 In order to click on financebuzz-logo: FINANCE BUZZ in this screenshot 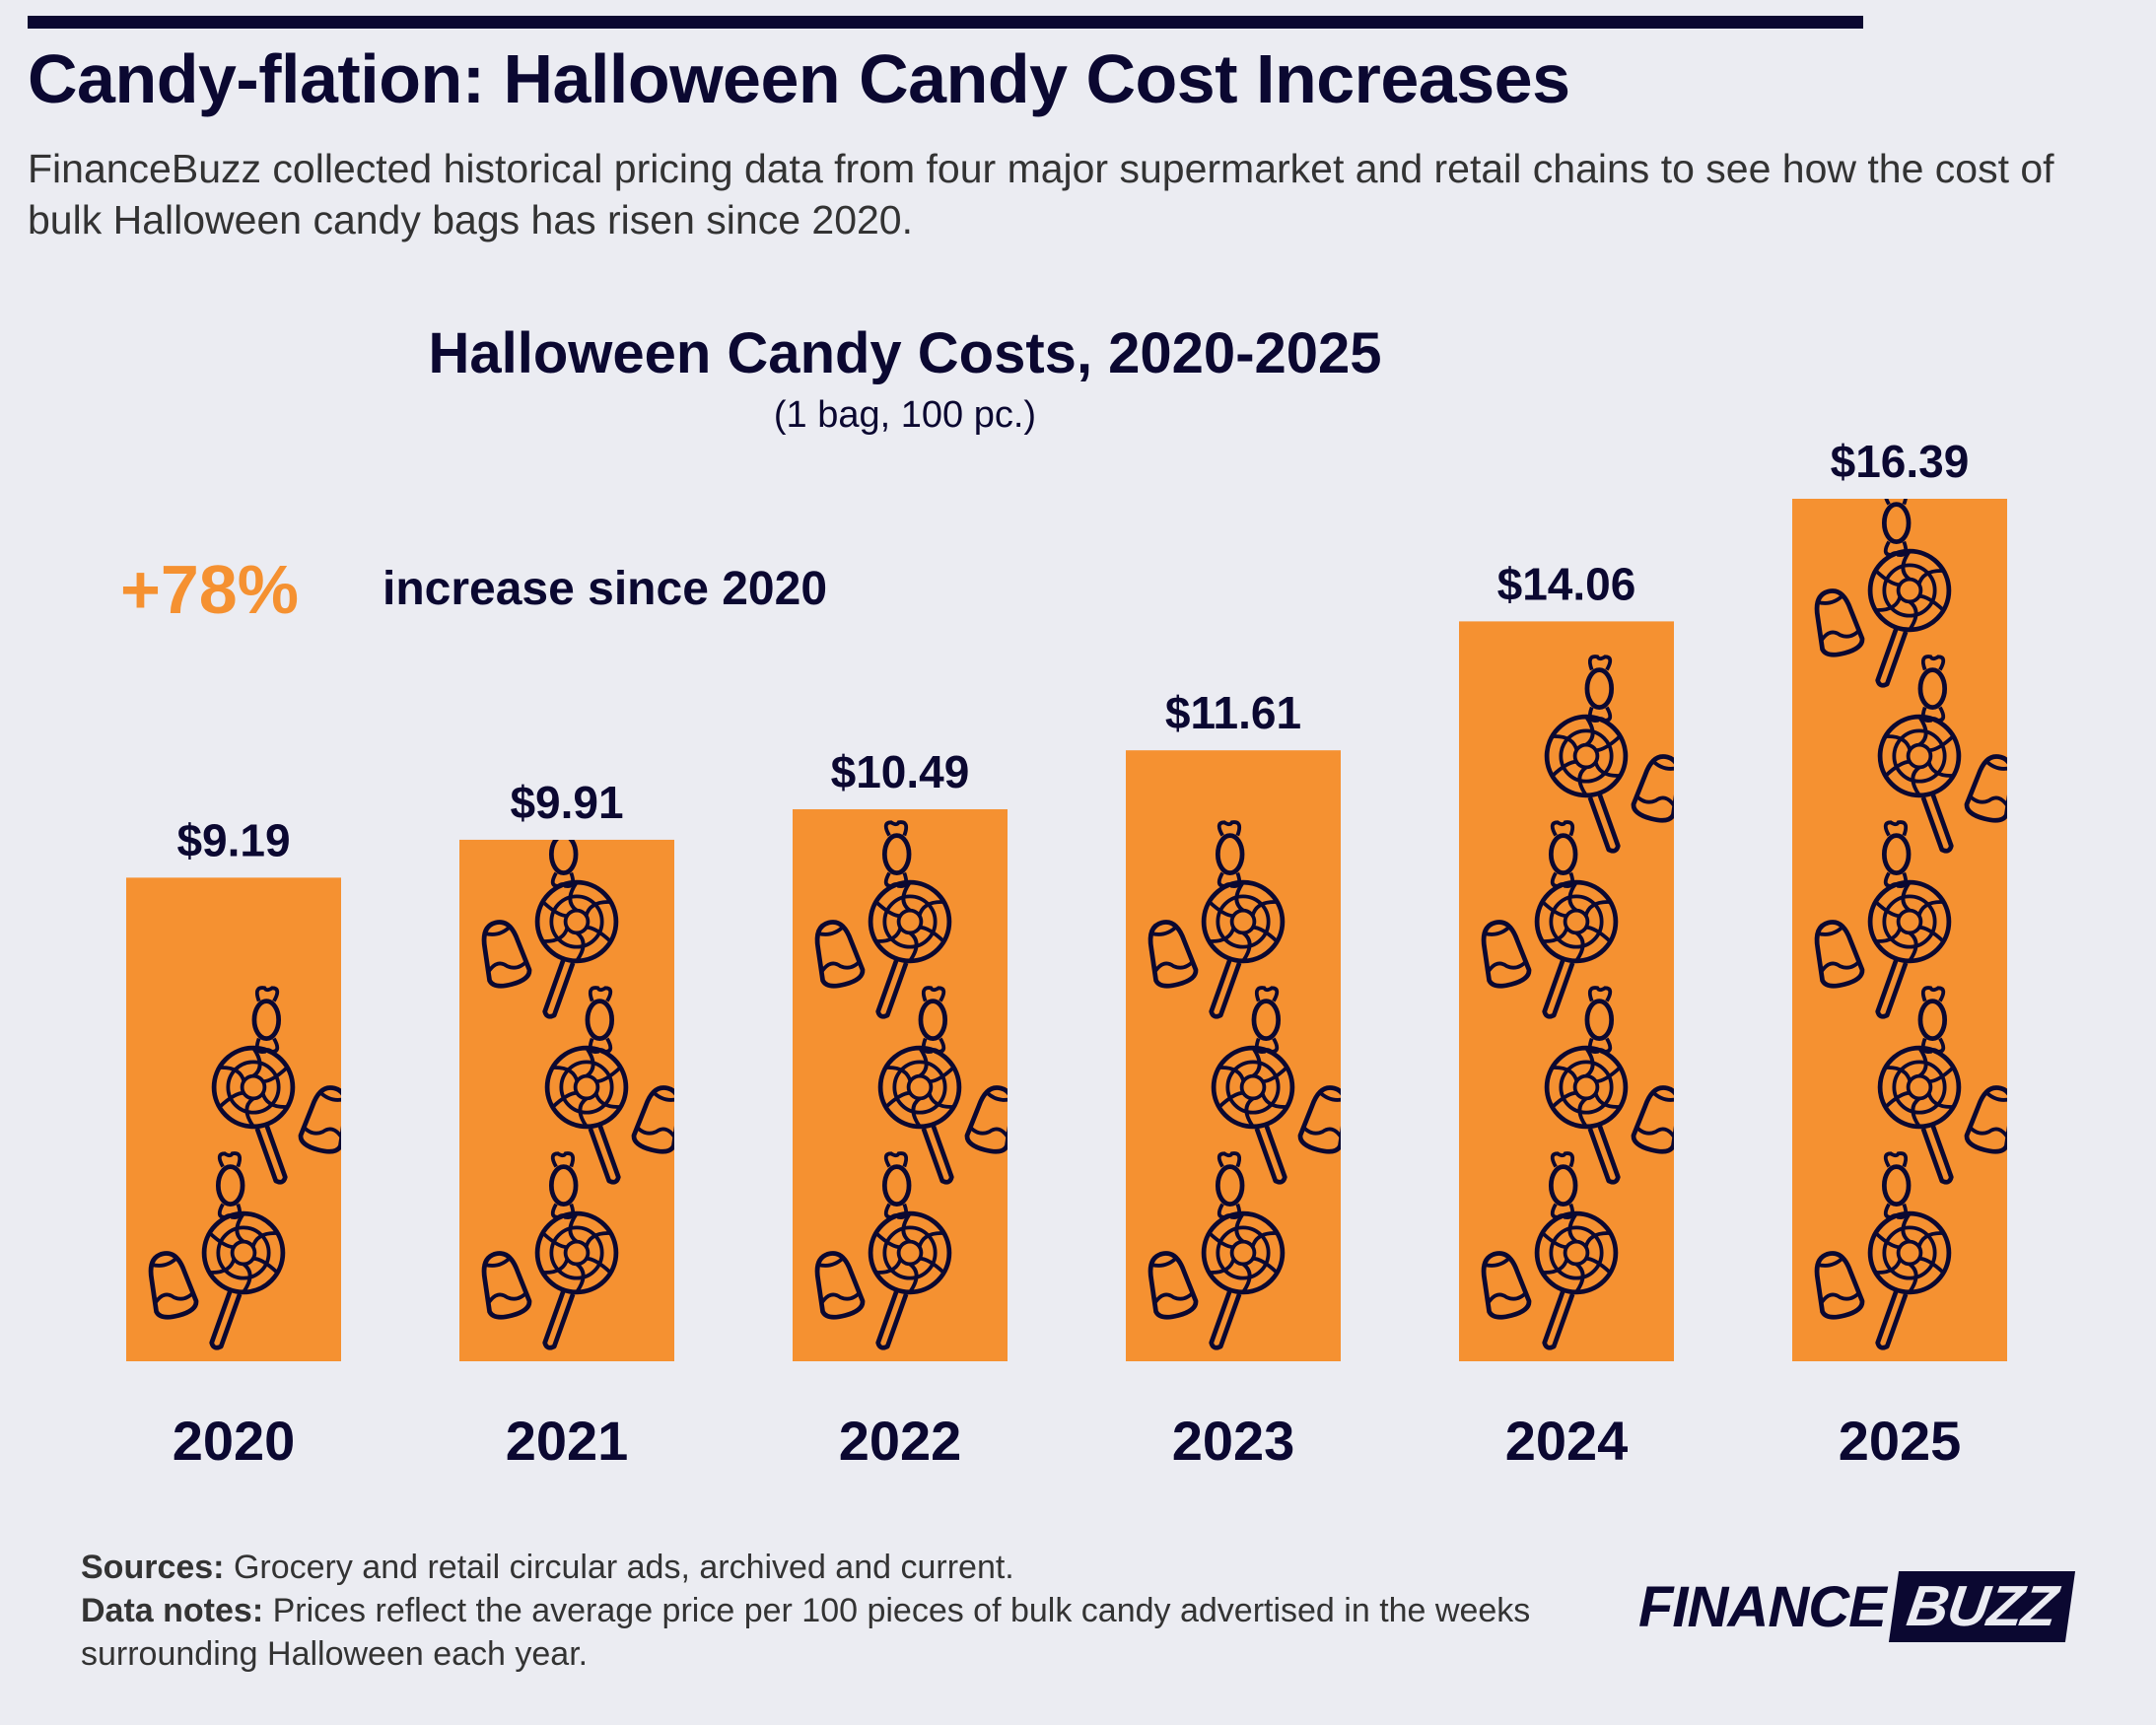, I will do `click(1856, 1607)`.